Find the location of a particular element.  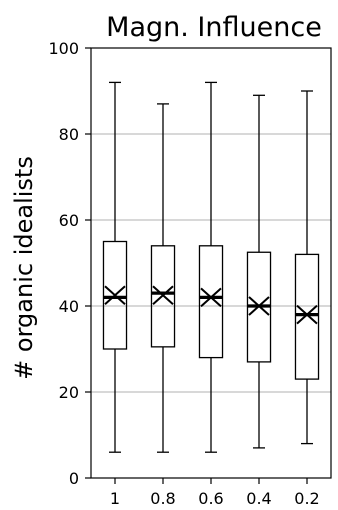

x-tick-label: 0.2 is located at coordinates (306, 498).